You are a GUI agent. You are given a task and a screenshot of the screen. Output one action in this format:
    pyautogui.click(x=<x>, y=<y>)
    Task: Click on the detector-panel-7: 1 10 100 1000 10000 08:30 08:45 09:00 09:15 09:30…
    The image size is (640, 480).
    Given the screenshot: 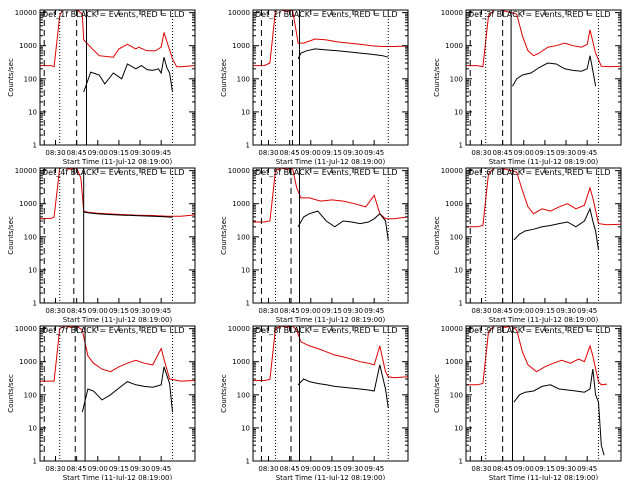 What is the action you would take?
    pyautogui.click(x=101, y=402)
    